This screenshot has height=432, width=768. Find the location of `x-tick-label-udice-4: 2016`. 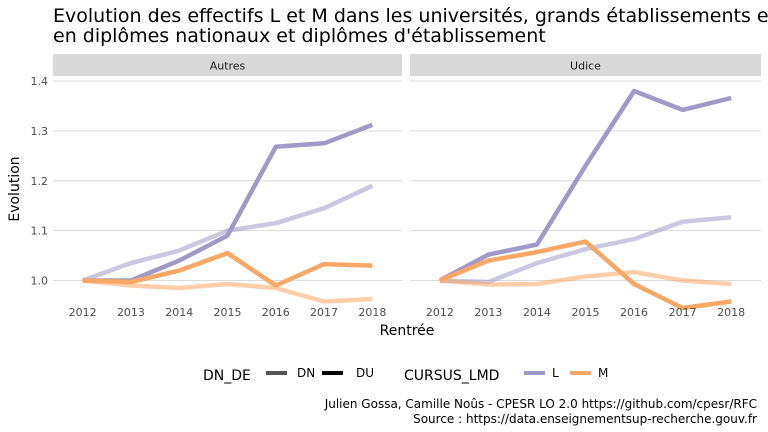

x-tick-label-udice-4: 2016 is located at coordinates (634, 312).